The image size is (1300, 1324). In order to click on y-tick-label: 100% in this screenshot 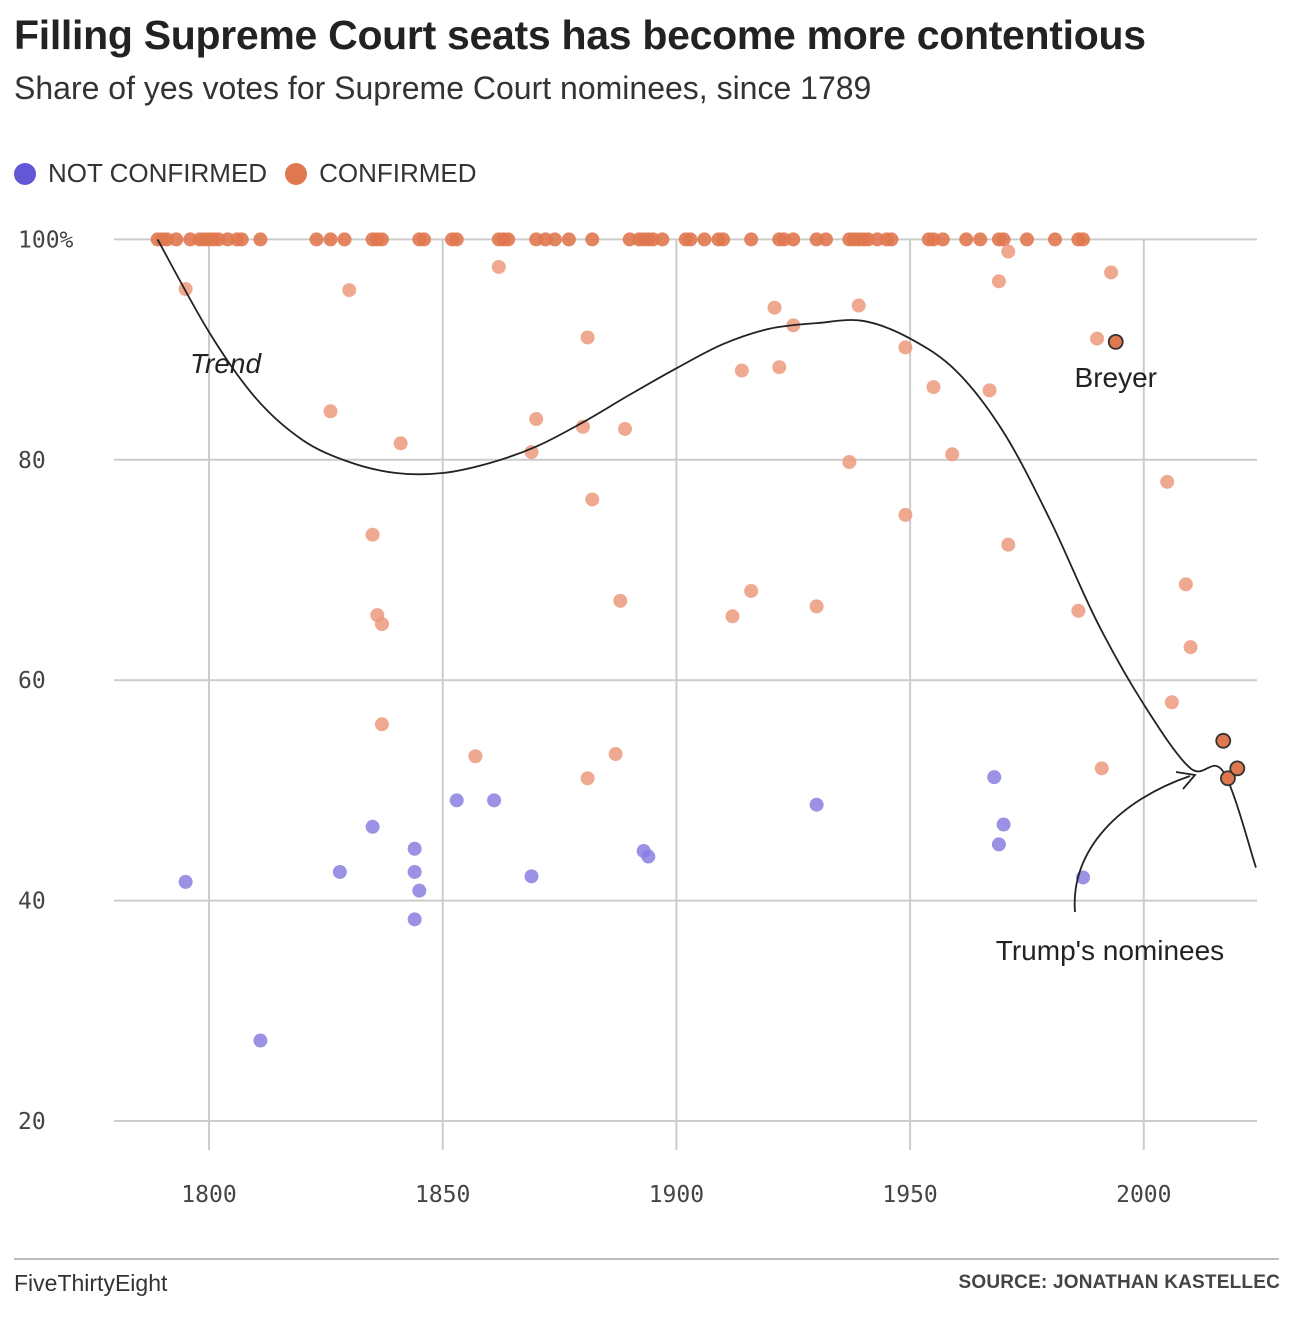, I will do `click(46, 240)`.